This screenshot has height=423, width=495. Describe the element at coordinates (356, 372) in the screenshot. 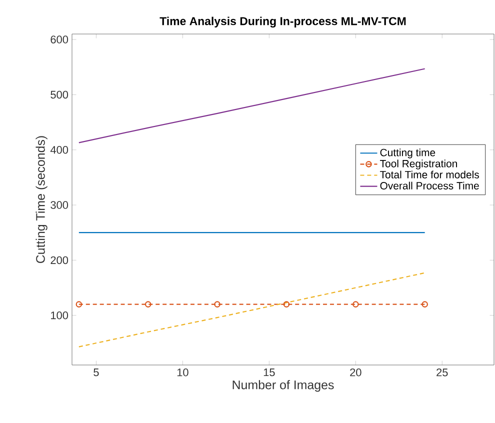

I see `x-tick-label: 20` at that location.